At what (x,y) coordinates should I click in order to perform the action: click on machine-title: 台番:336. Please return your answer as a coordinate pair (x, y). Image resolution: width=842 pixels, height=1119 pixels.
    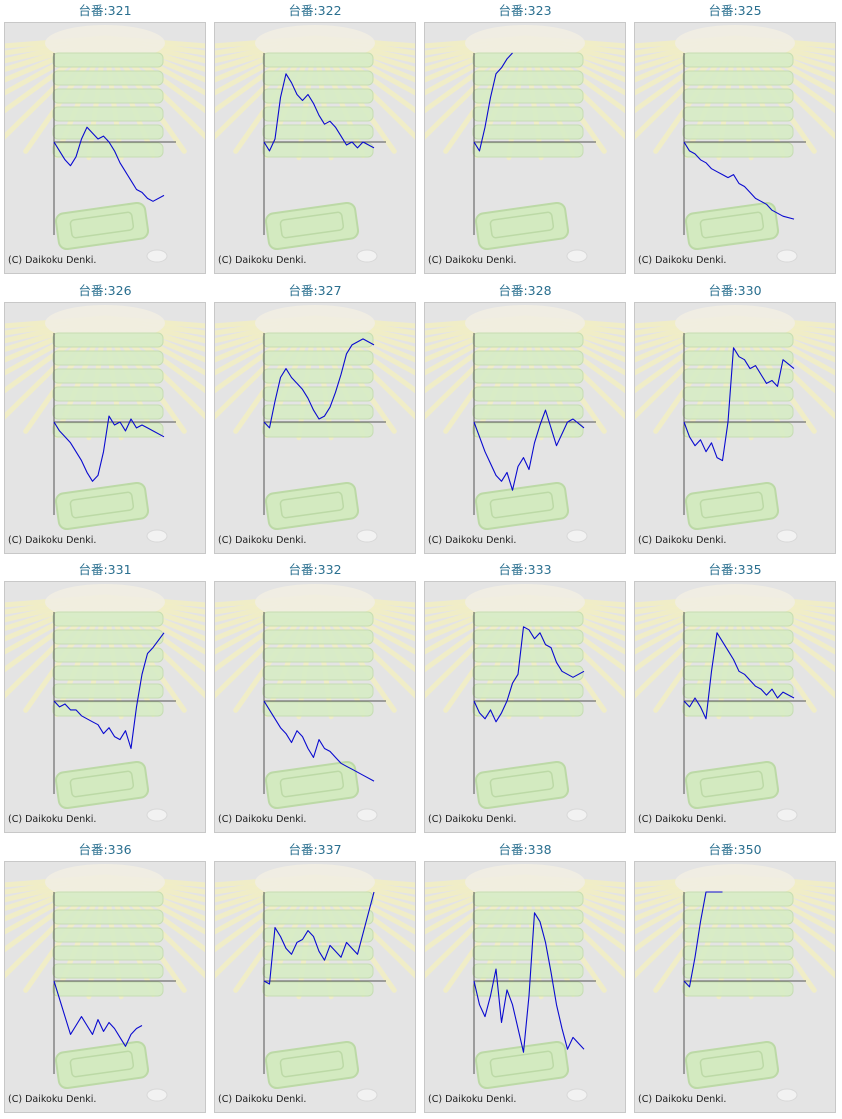
    Looking at the image, I should click on (105, 849).